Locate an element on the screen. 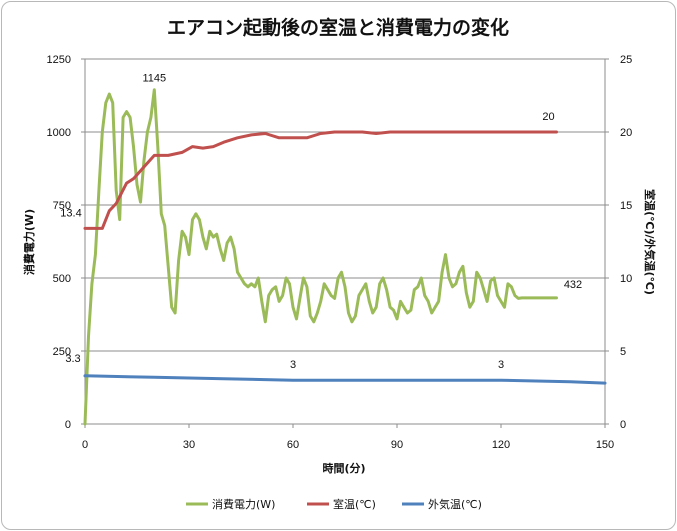 The height and width of the screenshot is (531, 677). y-tick-label-left: 250 is located at coordinates (62, 352).